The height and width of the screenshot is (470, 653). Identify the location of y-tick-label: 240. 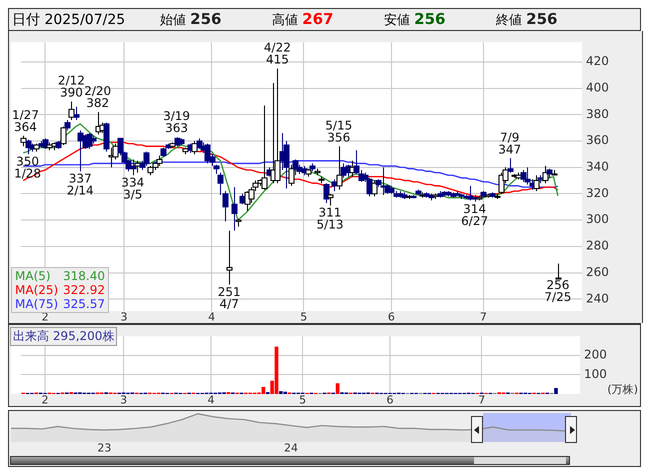
(597, 298).